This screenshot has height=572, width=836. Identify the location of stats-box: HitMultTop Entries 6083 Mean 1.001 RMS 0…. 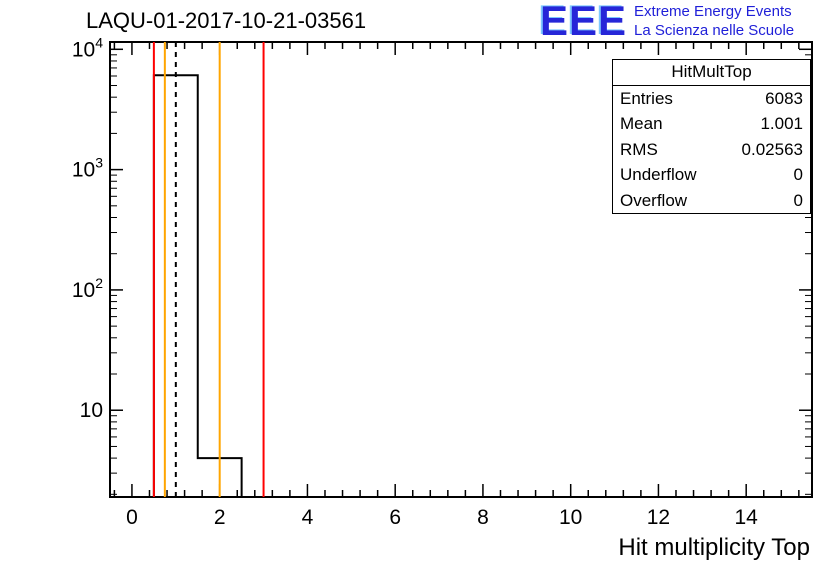
(711, 137).